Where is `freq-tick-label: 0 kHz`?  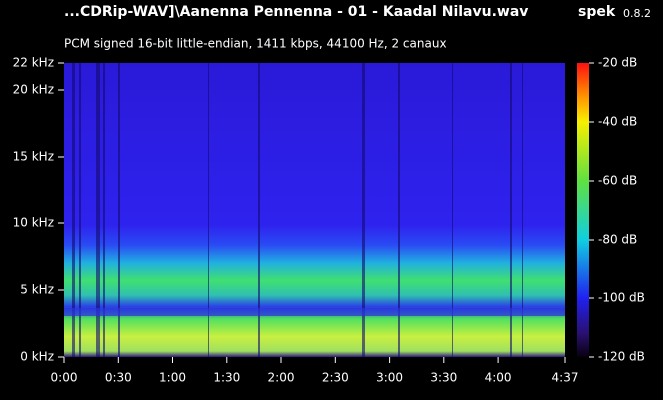
freq-tick-label: 0 kHz is located at coordinates (37, 357).